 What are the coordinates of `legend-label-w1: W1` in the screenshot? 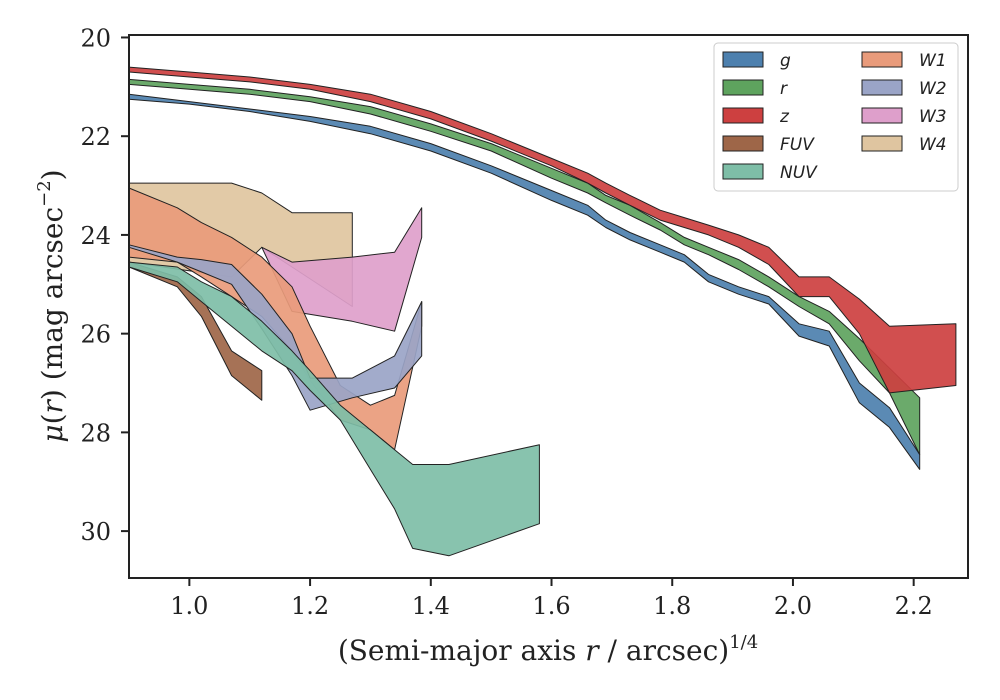 It's located at (933, 61).